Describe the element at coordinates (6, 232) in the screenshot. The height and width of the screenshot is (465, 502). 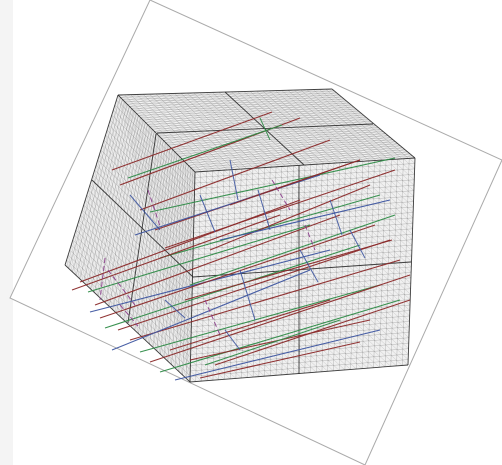
I see `left-margin-strip` at that location.